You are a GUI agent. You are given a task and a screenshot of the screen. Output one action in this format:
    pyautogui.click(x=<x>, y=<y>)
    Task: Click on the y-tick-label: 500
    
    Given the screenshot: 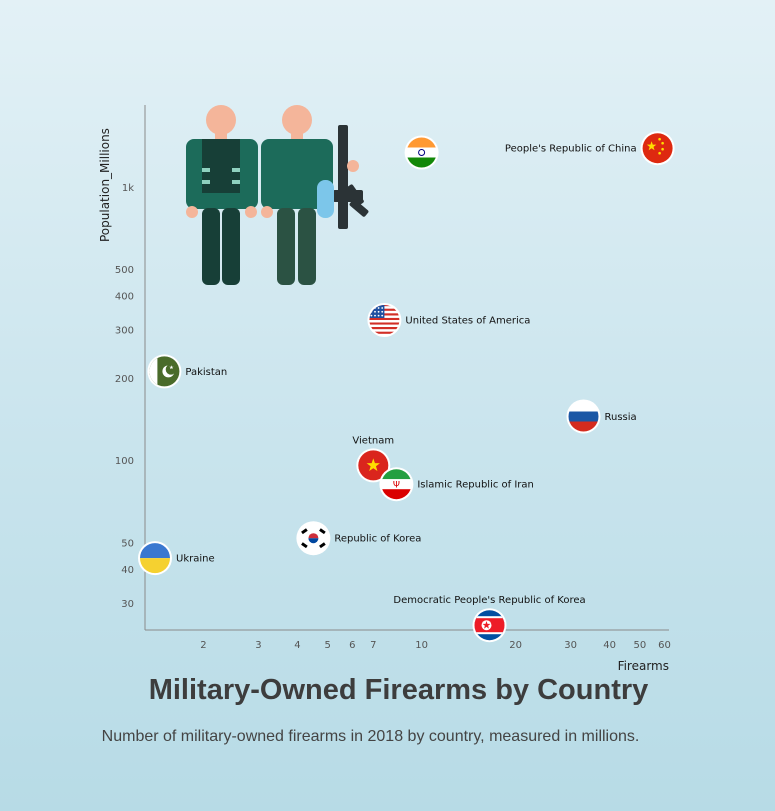 What is the action you would take?
    pyautogui.click(x=124, y=270)
    